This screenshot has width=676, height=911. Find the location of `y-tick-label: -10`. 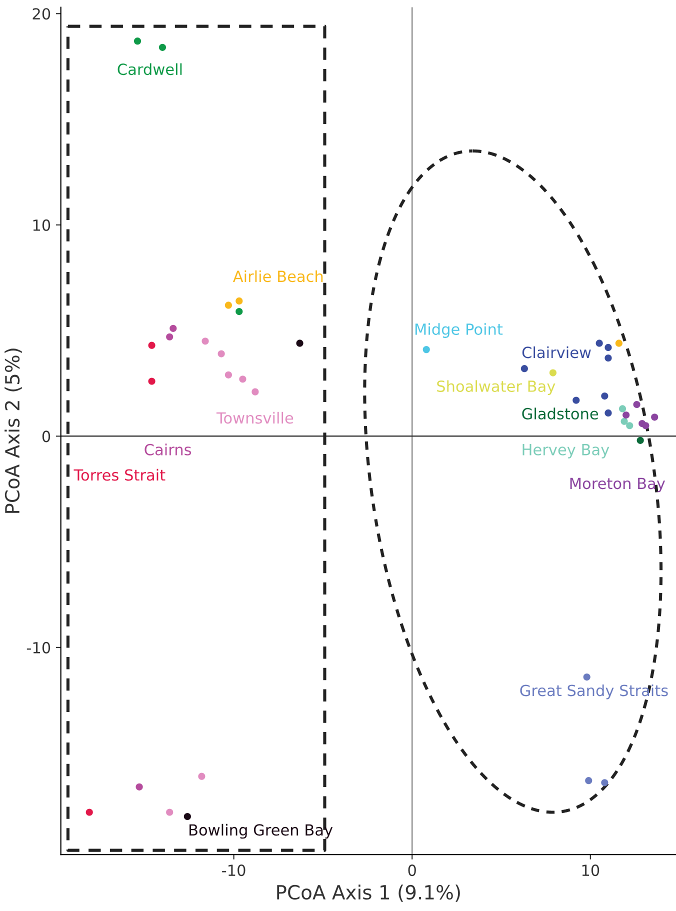

y-tick-label: -10 is located at coordinates (38, 648).